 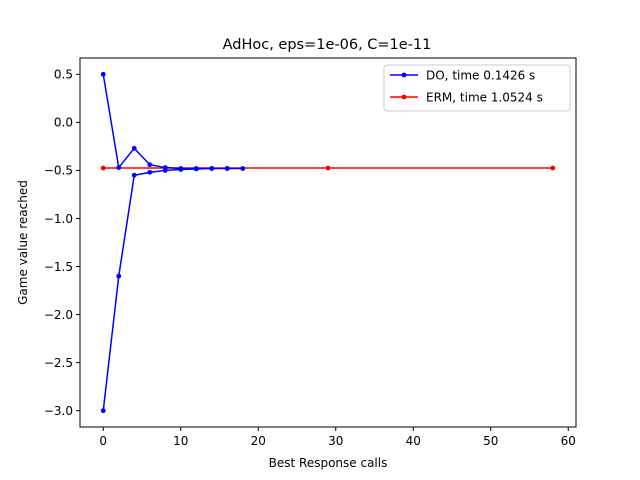 I want to click on x-tick-label: 20, so click(x=258, y=441).